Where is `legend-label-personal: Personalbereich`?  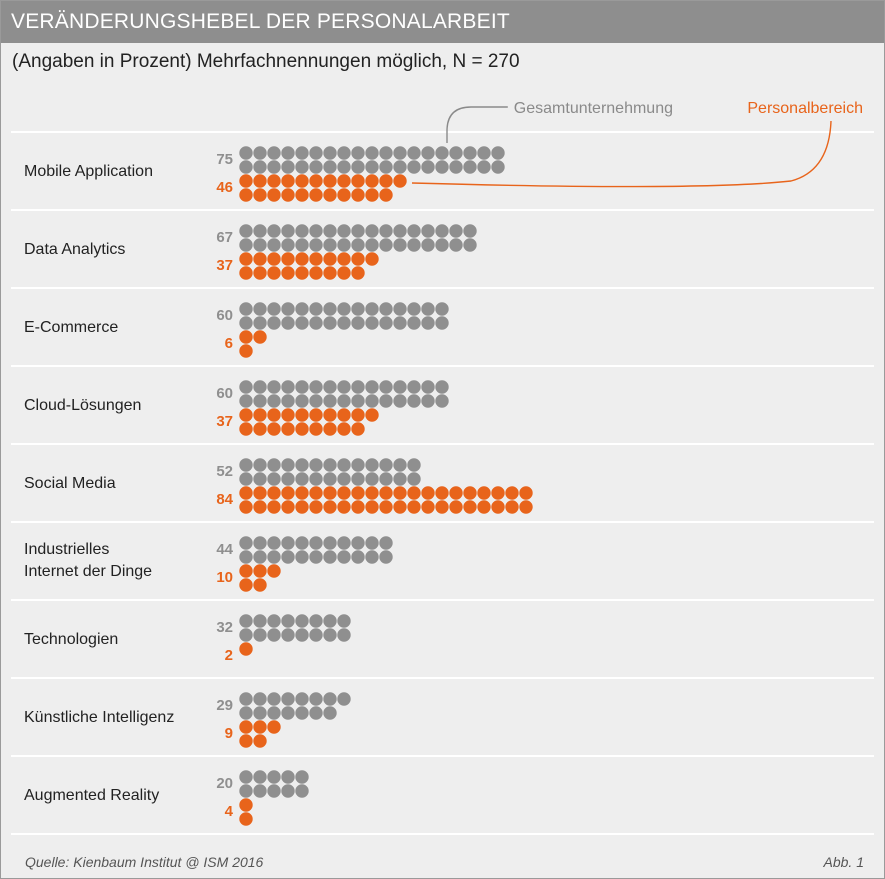
legend-label-personal: Personalbereich is located at coordinates (805, 108).